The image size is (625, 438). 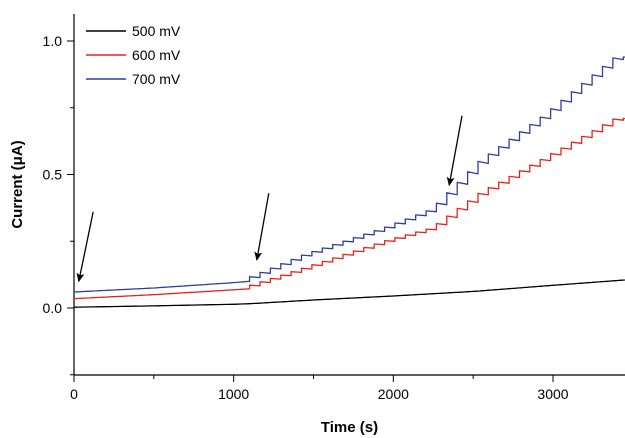 I want to click on x-tick-label: 1000, so click(x=233, y=394).